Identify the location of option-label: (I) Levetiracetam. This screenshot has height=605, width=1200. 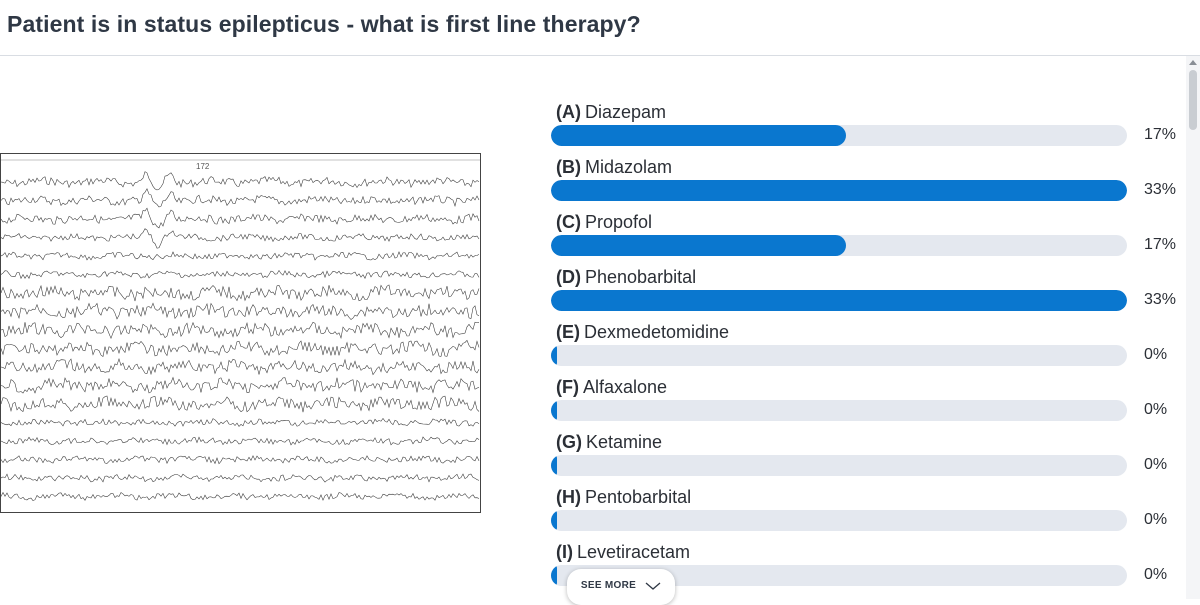
(623, 552).